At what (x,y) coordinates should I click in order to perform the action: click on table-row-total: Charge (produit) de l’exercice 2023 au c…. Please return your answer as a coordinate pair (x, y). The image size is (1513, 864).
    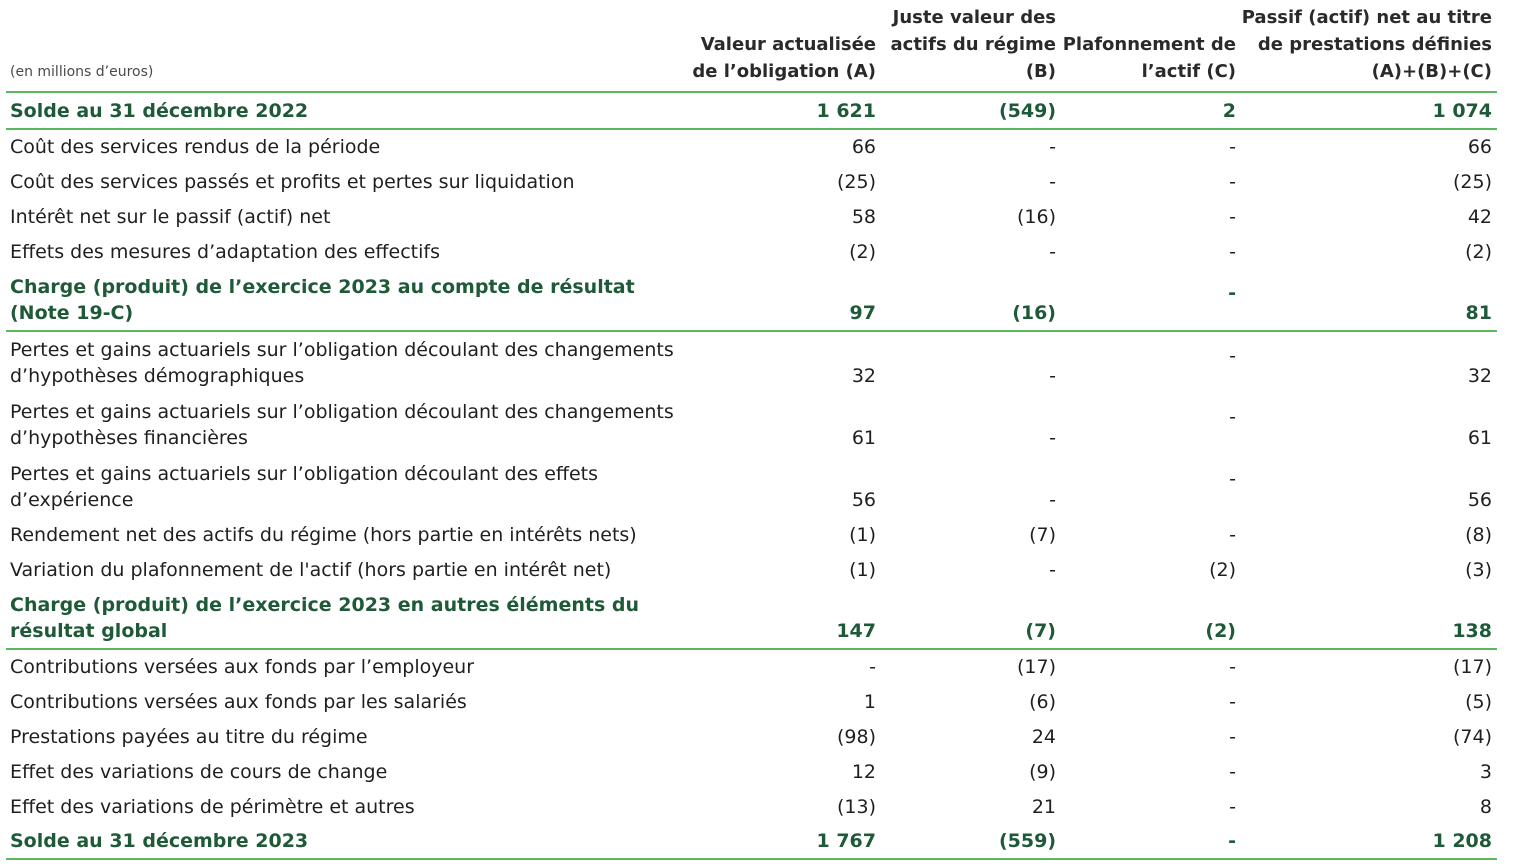
    Looking at the image, I should click on (751, 300).